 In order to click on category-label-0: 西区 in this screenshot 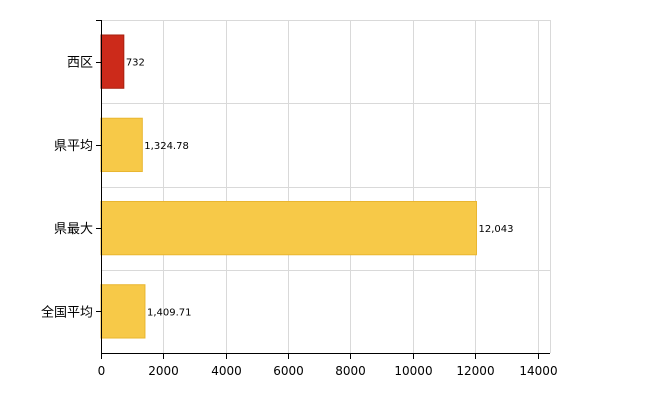, I will do `click(80, 63)`.